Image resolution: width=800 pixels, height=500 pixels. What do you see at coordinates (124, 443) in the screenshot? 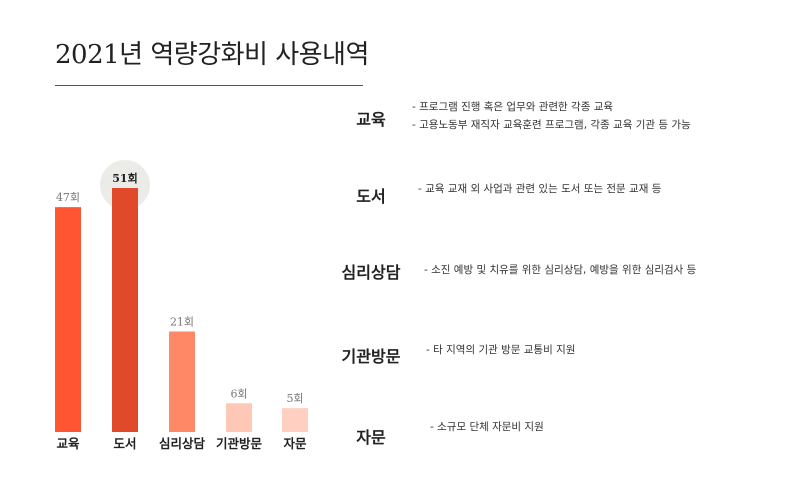
I see `category-label-books: 도서` at bounding box center [124, 443].